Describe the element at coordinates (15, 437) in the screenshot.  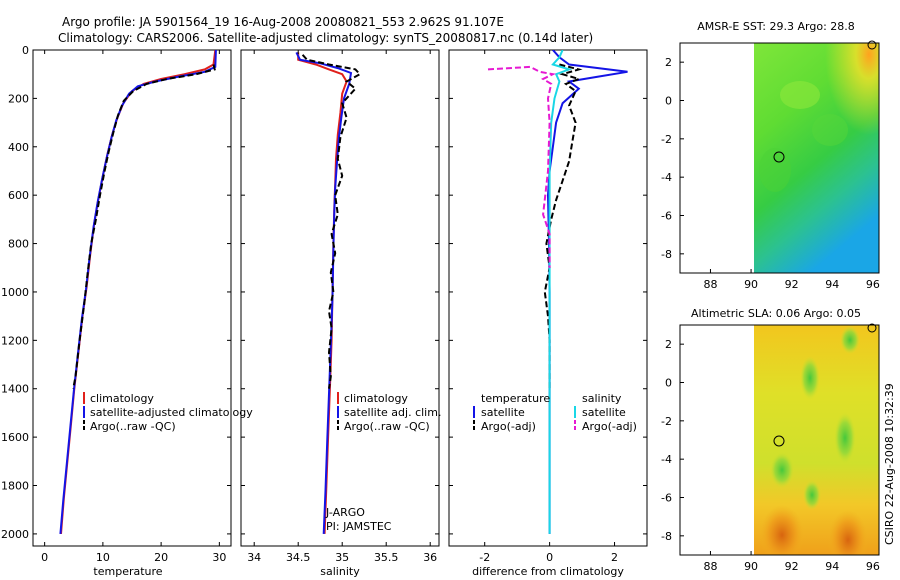
I see `y-tick-label: 1600` at that location.